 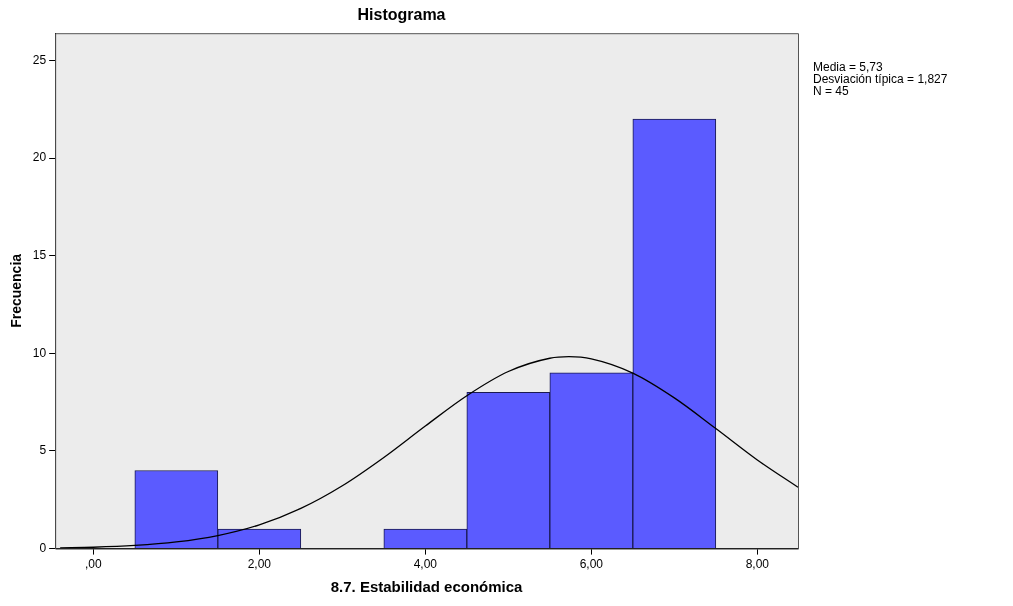 I want to click on text: N = 45, so click(x=831, y=90).